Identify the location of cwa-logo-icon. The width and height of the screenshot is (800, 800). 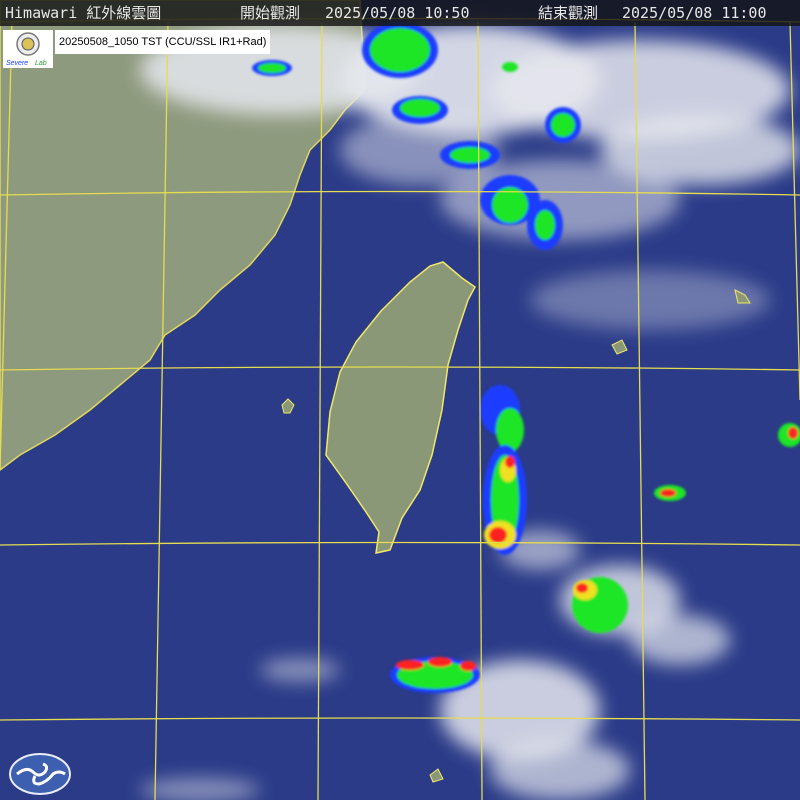
(40, 774).